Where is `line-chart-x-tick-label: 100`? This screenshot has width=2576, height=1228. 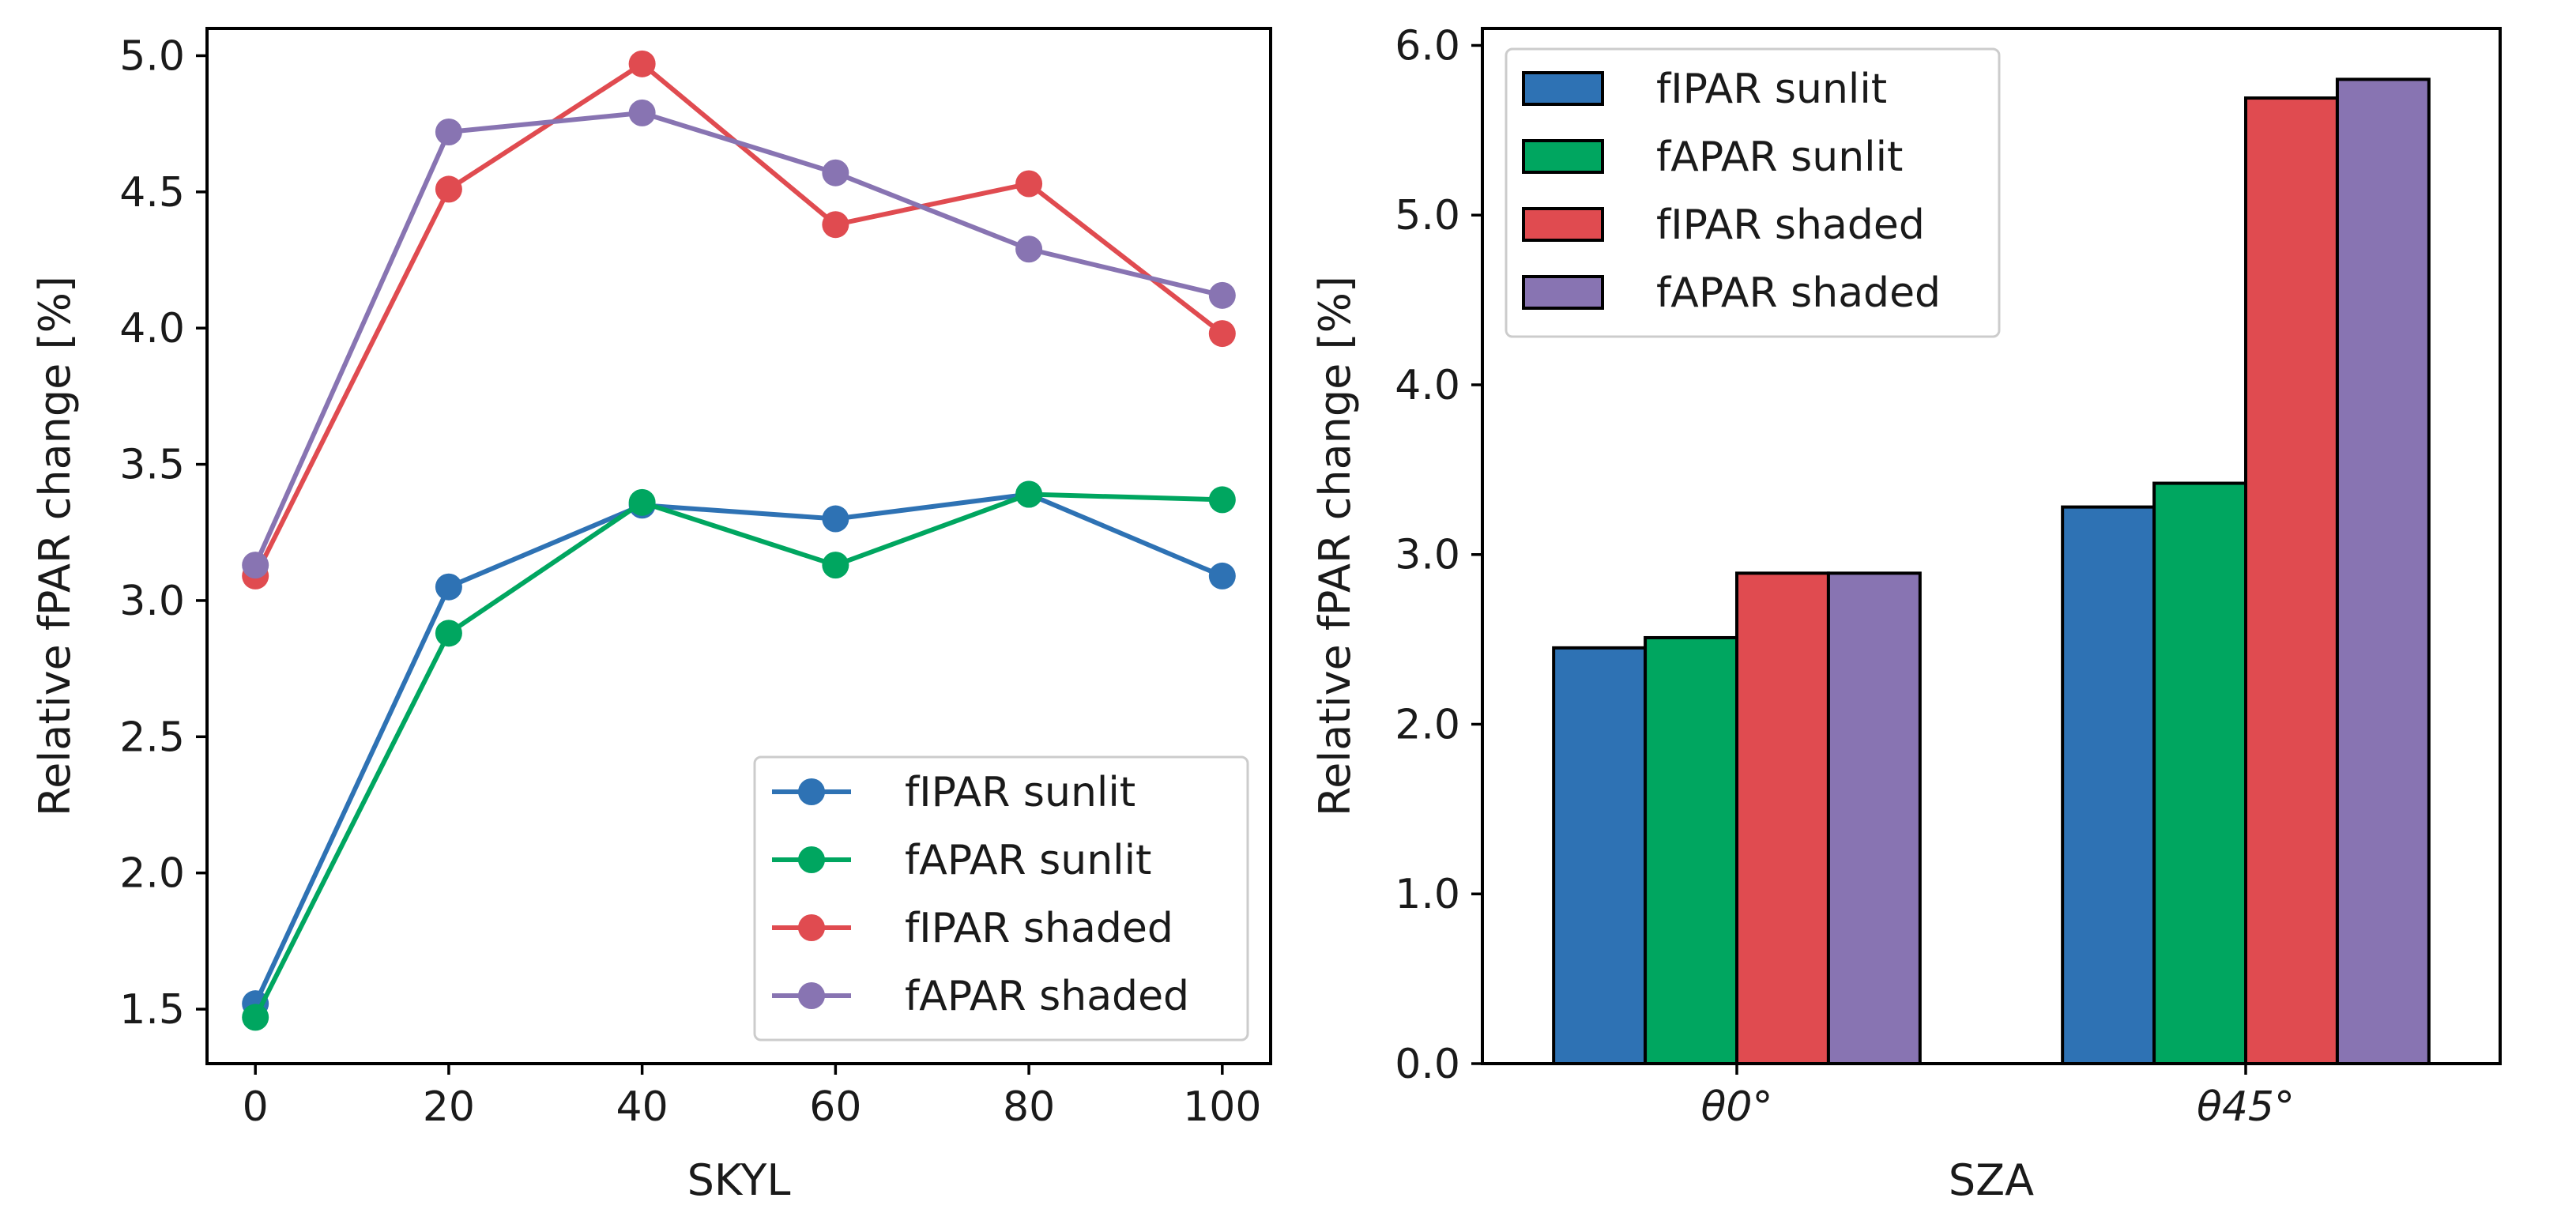 line-chart-x-tick-label: 100 is located at coordinates (1222, 1107).